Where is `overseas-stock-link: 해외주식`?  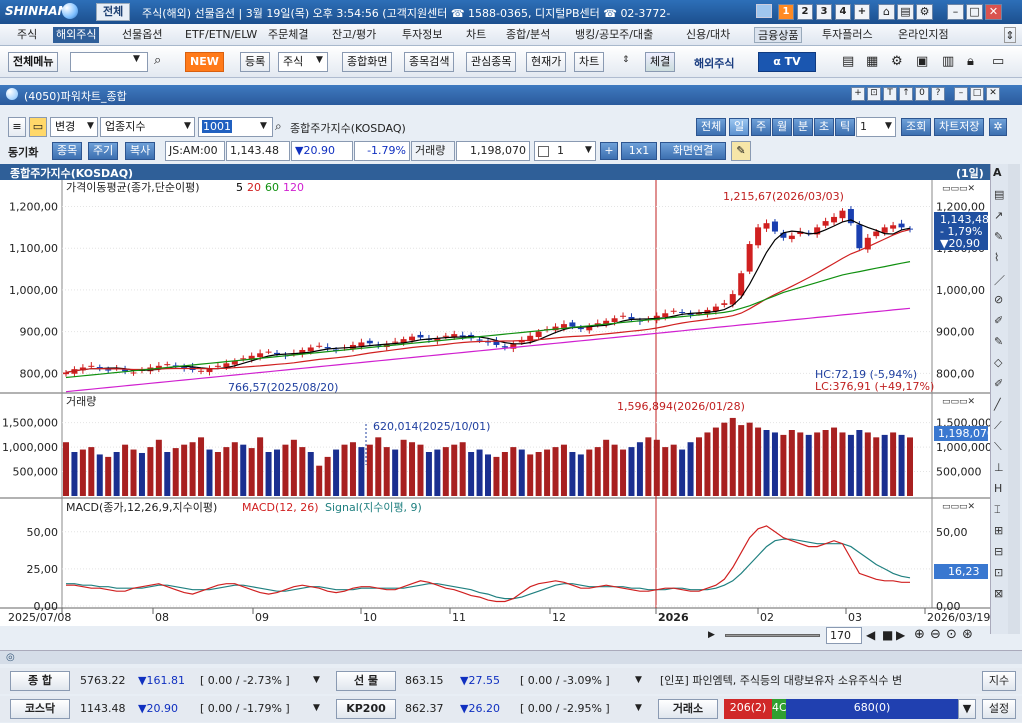 overseas-stock-link: 해외주식 is located at coordinates (714, 63).